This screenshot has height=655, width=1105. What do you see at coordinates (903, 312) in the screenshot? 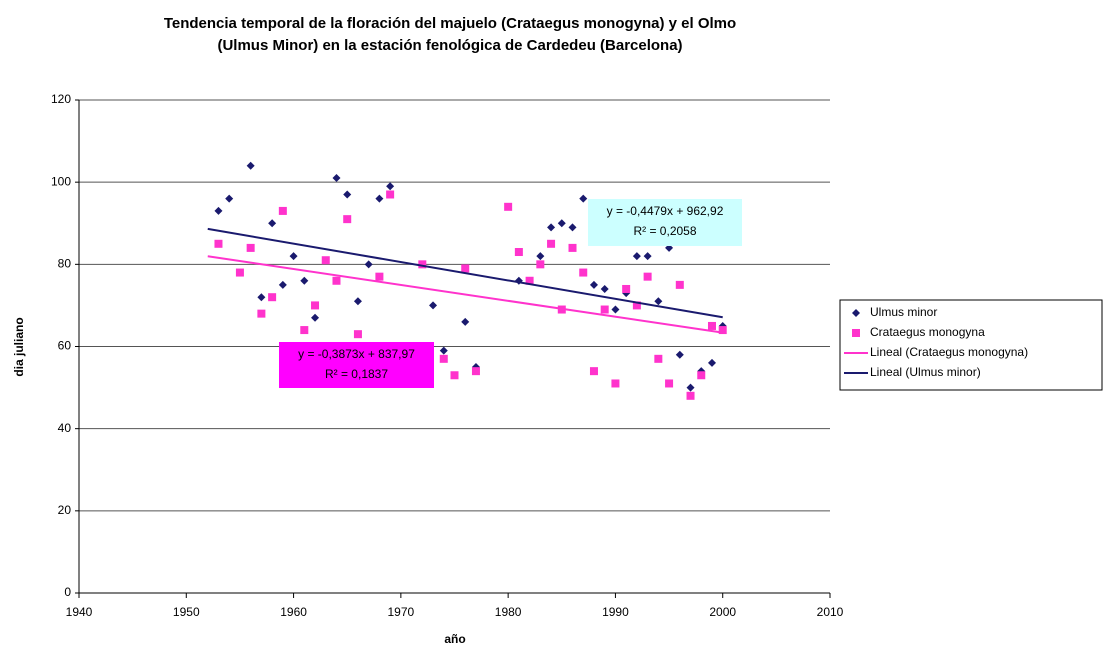
I see `legend-label: Ulmus minor` at bounding box center [903, 312].